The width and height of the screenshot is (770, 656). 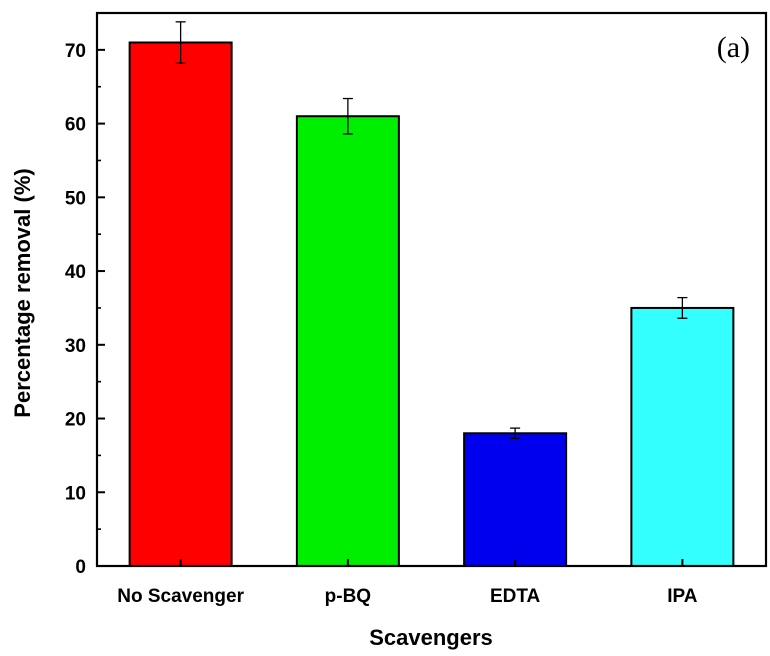 I want to click on y-tick-label: 60, so click(x=75, y=125).